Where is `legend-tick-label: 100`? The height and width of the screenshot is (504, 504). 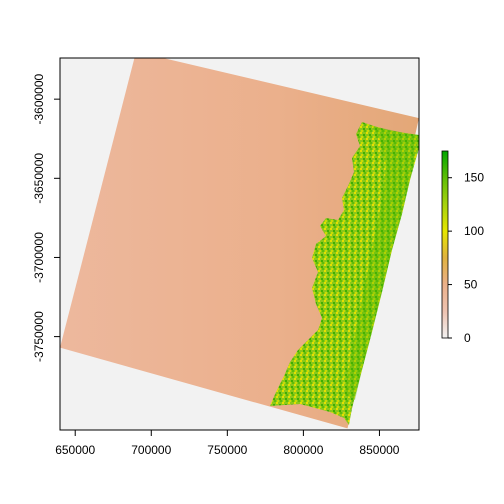 legend-tick-label: 100 is located at coordinates (474, 231).